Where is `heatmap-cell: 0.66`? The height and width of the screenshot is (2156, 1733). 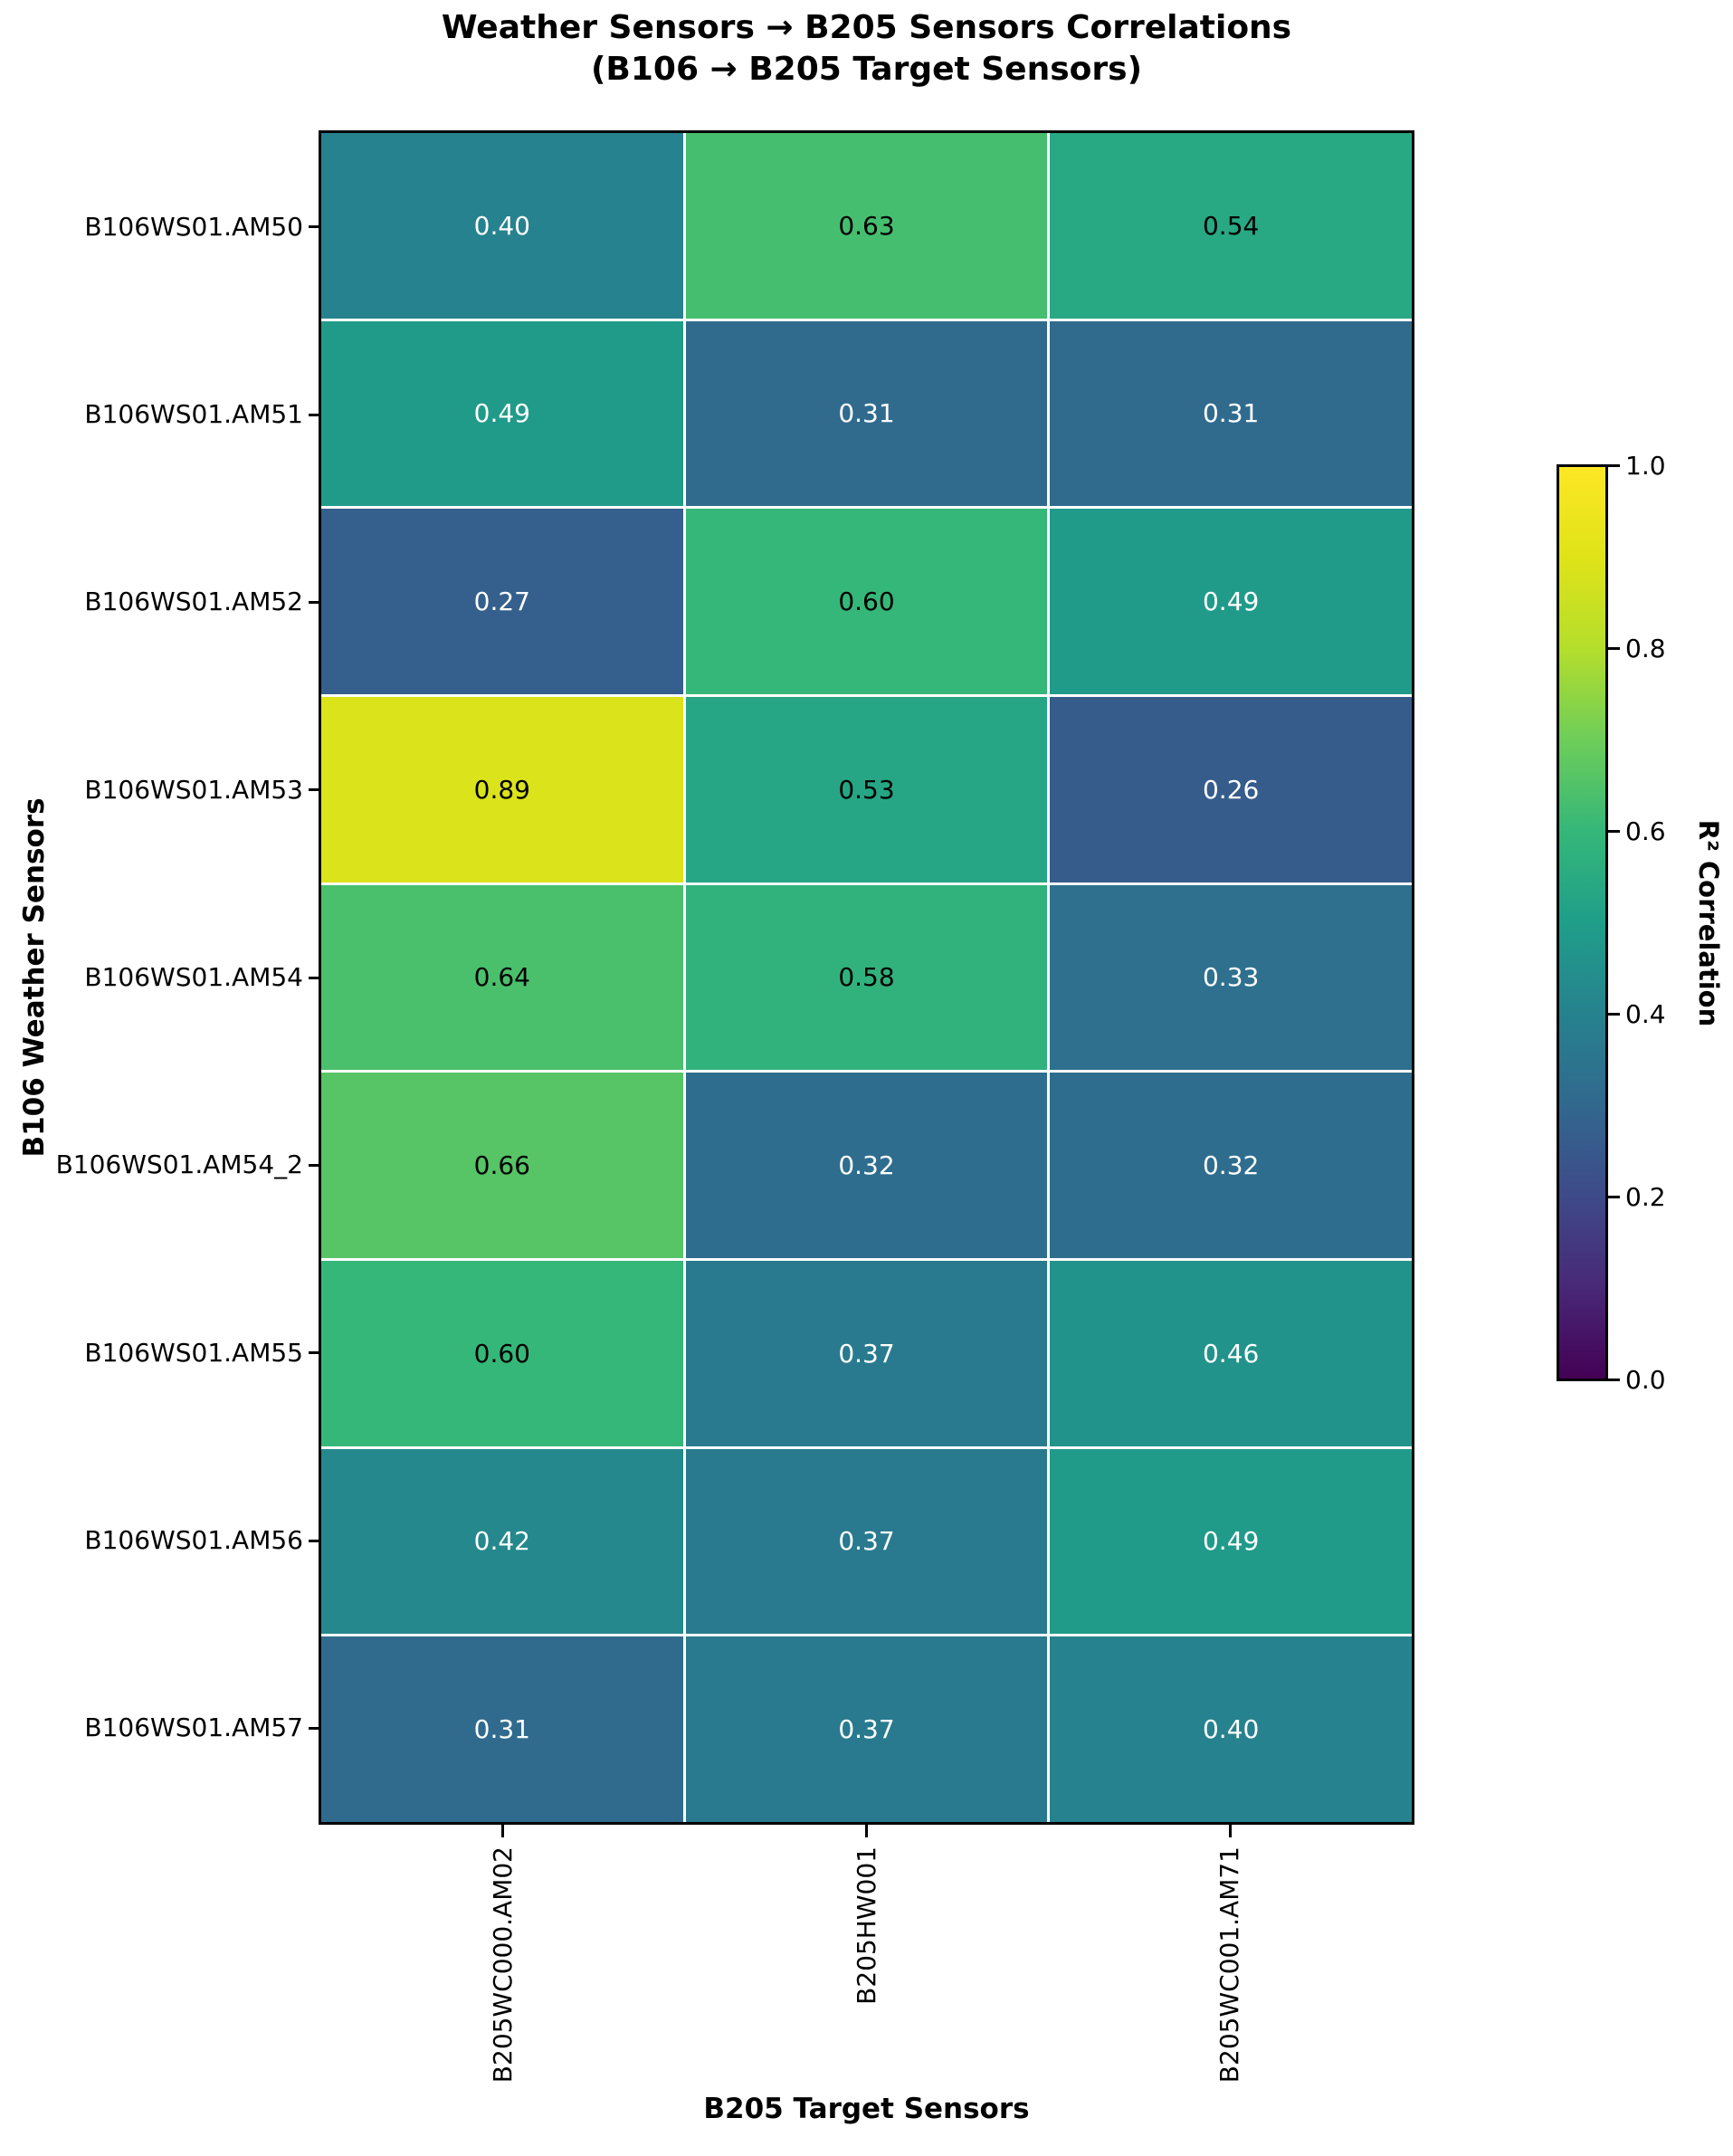
heatmap-cell: 0.66 is located at coordinates (502, 1165).